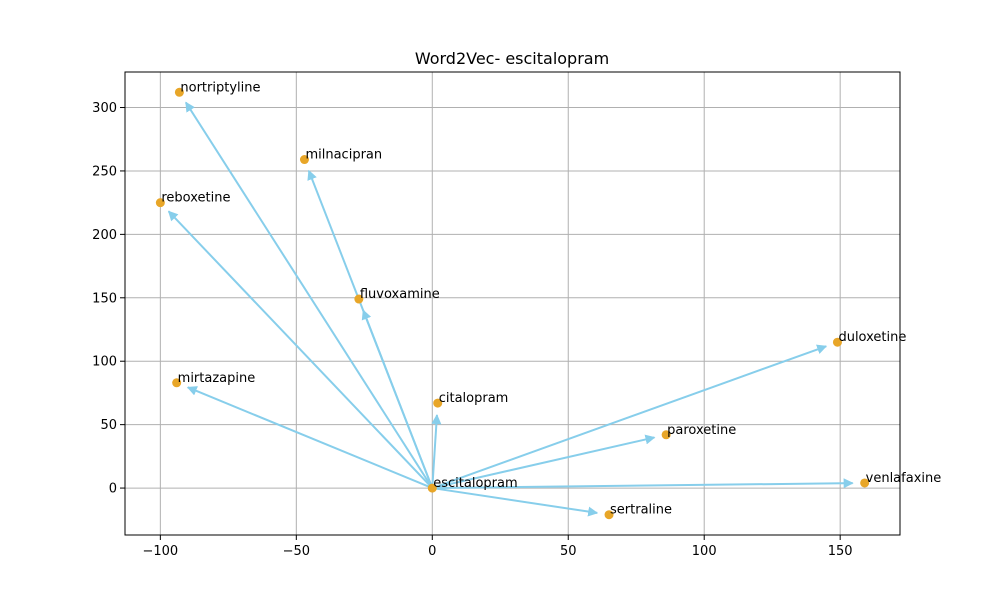  Describe the element at coordinates (296, 551) in the screenshot. I see `x-tick-label: −50` at that location.